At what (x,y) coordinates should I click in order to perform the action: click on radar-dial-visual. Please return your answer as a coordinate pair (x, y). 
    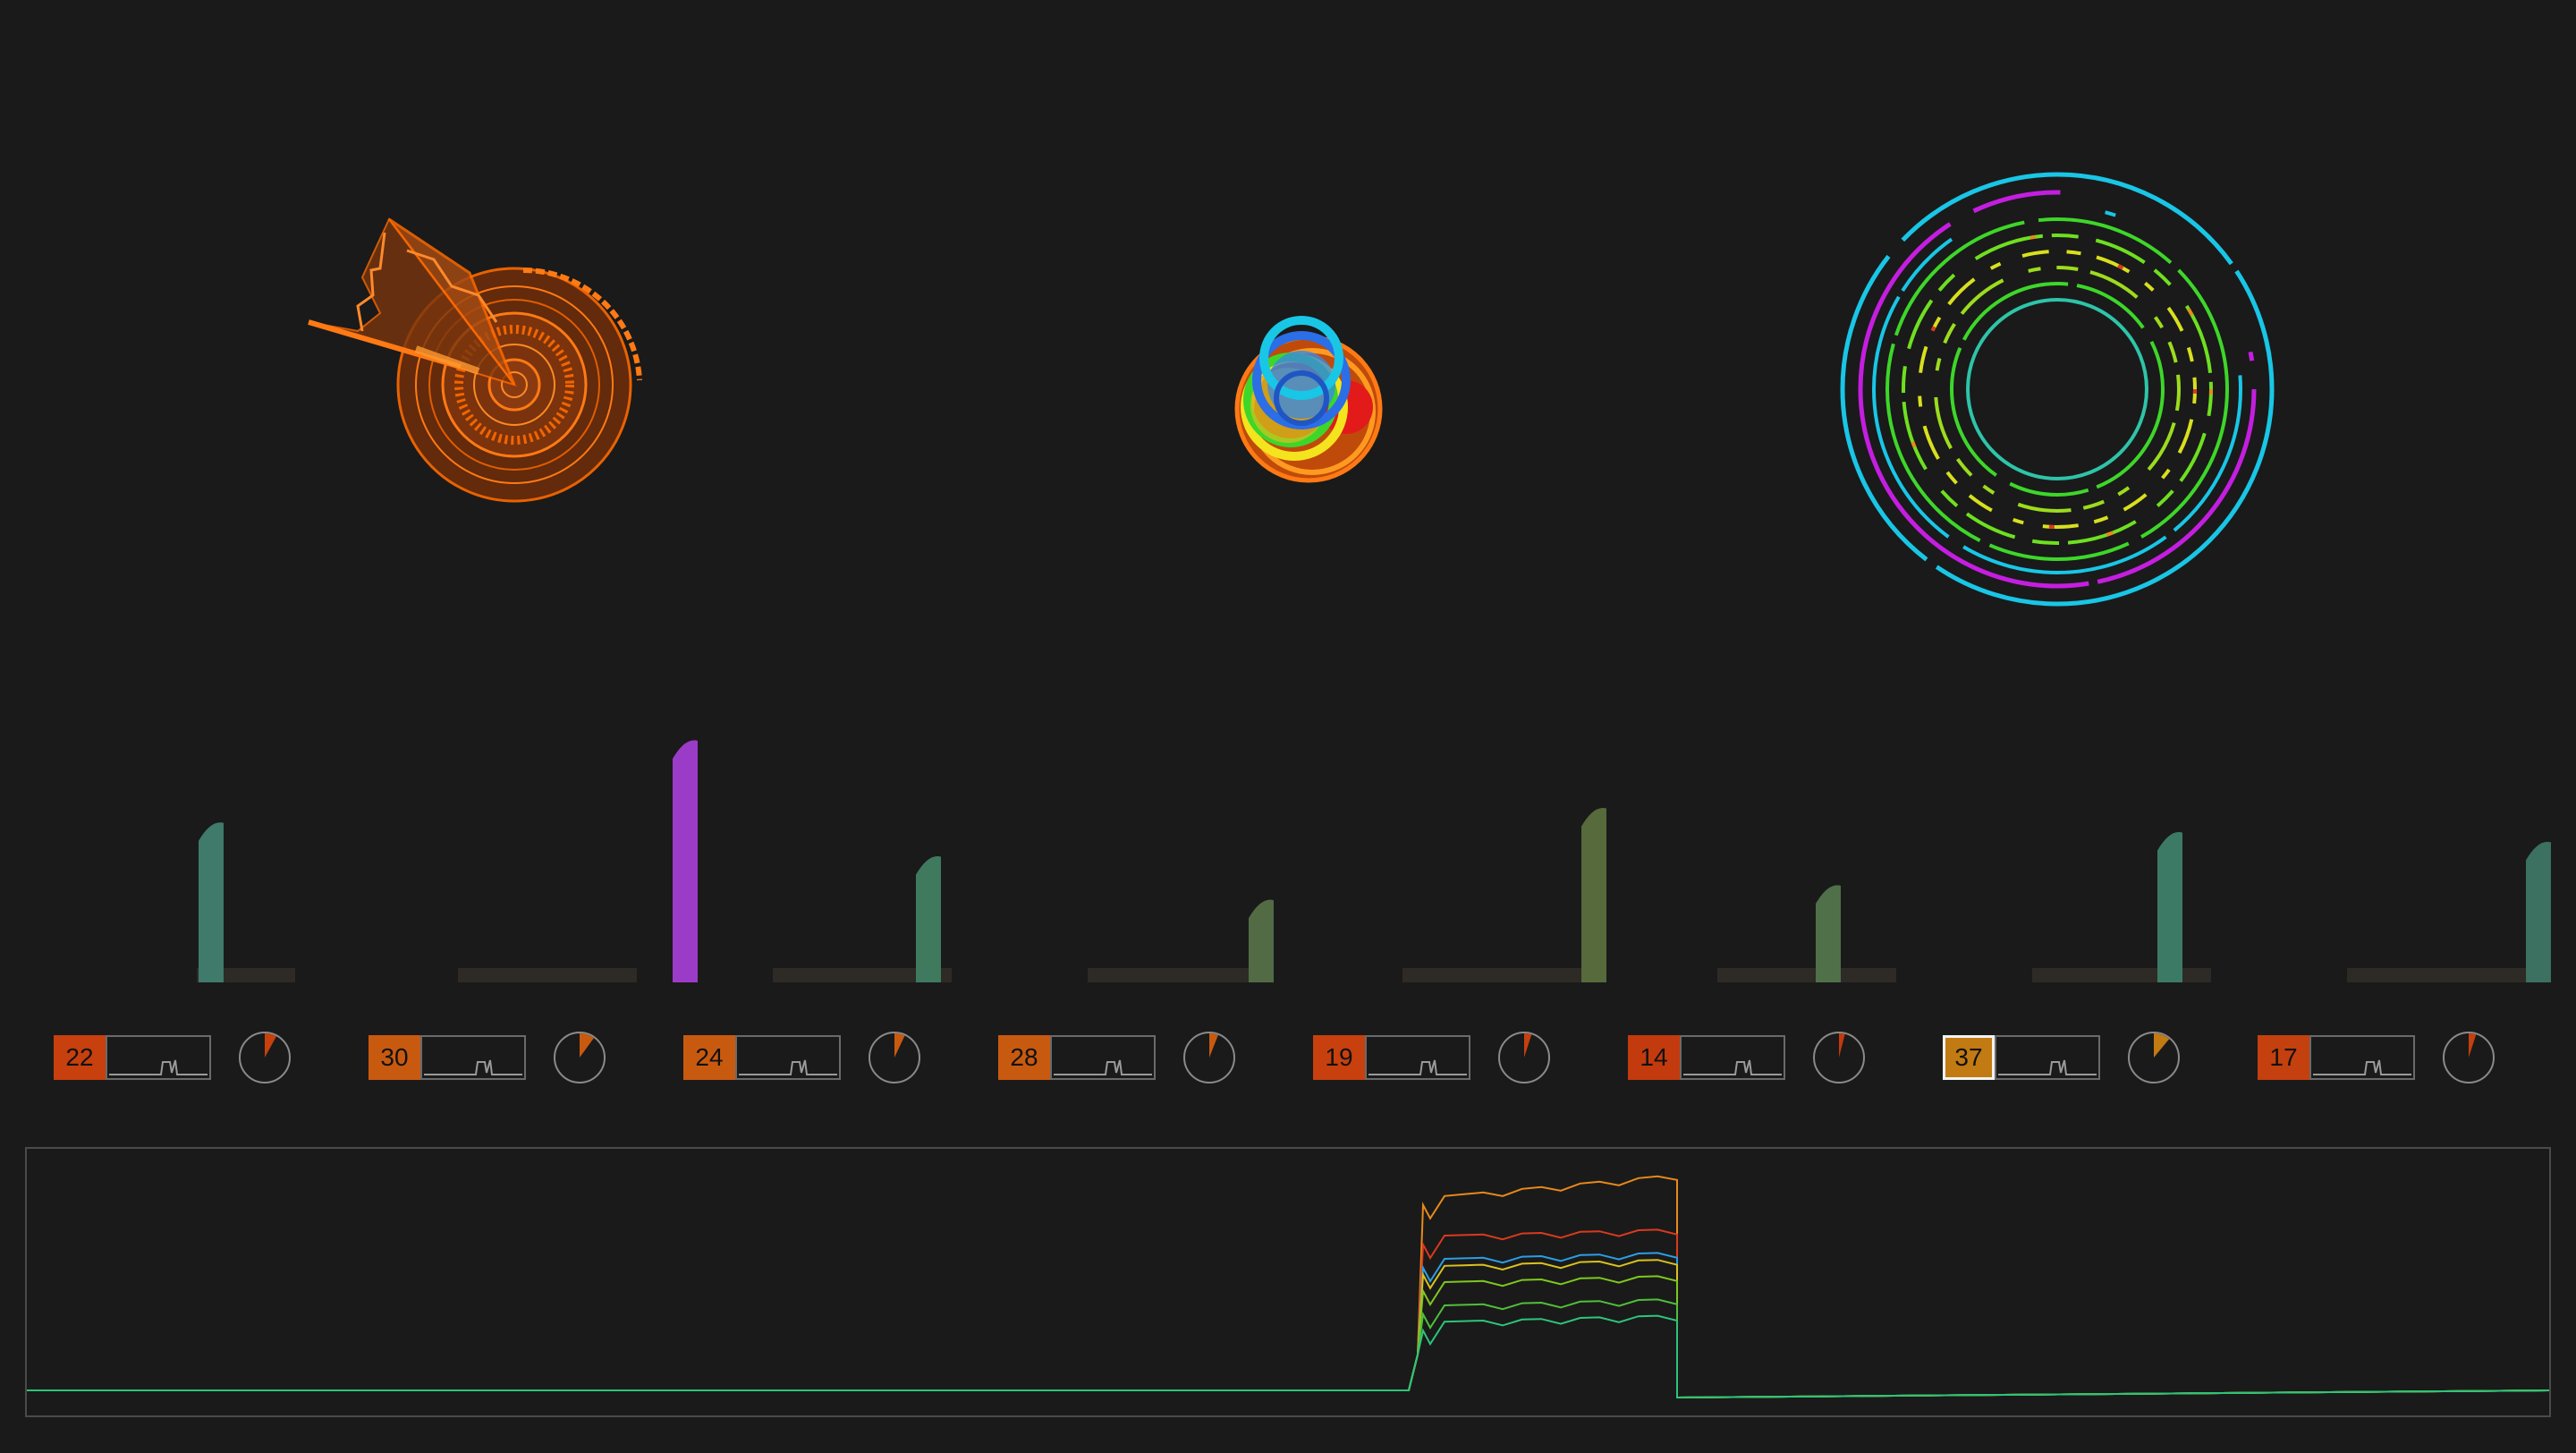
    Looking at the image, I should click on (475, 360).